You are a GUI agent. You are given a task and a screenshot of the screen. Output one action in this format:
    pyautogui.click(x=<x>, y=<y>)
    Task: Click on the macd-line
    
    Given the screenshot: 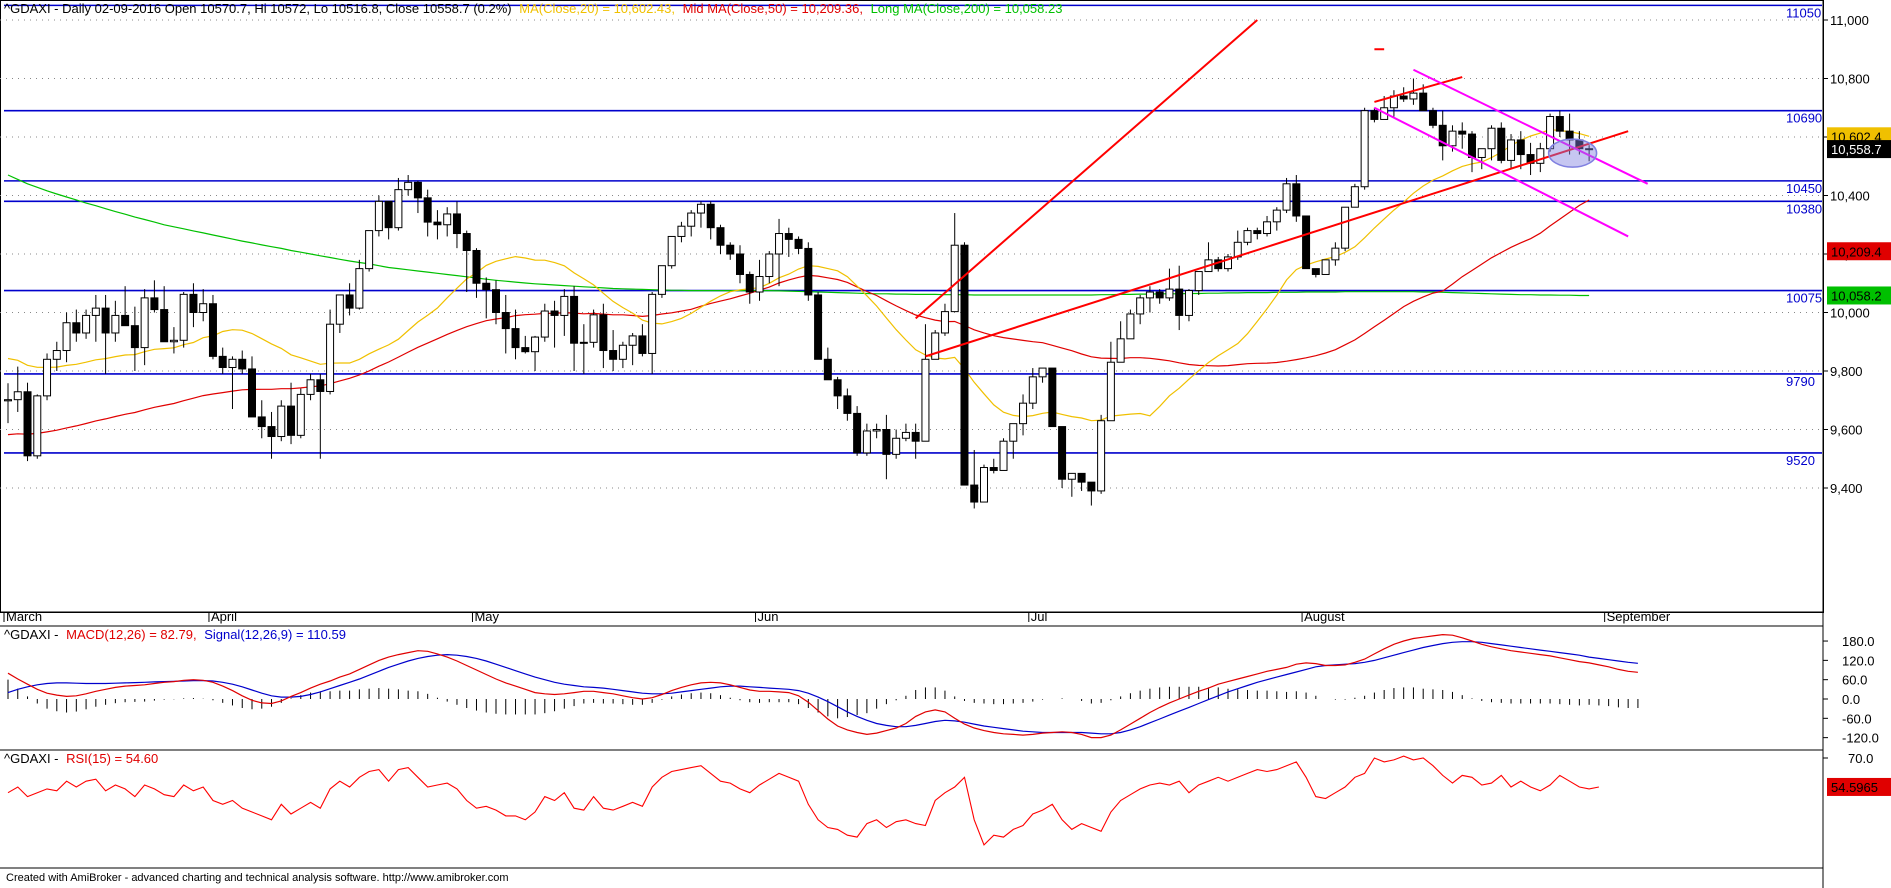 What is the action you would take?
    pyautogui.click(x=822, y=686)
    